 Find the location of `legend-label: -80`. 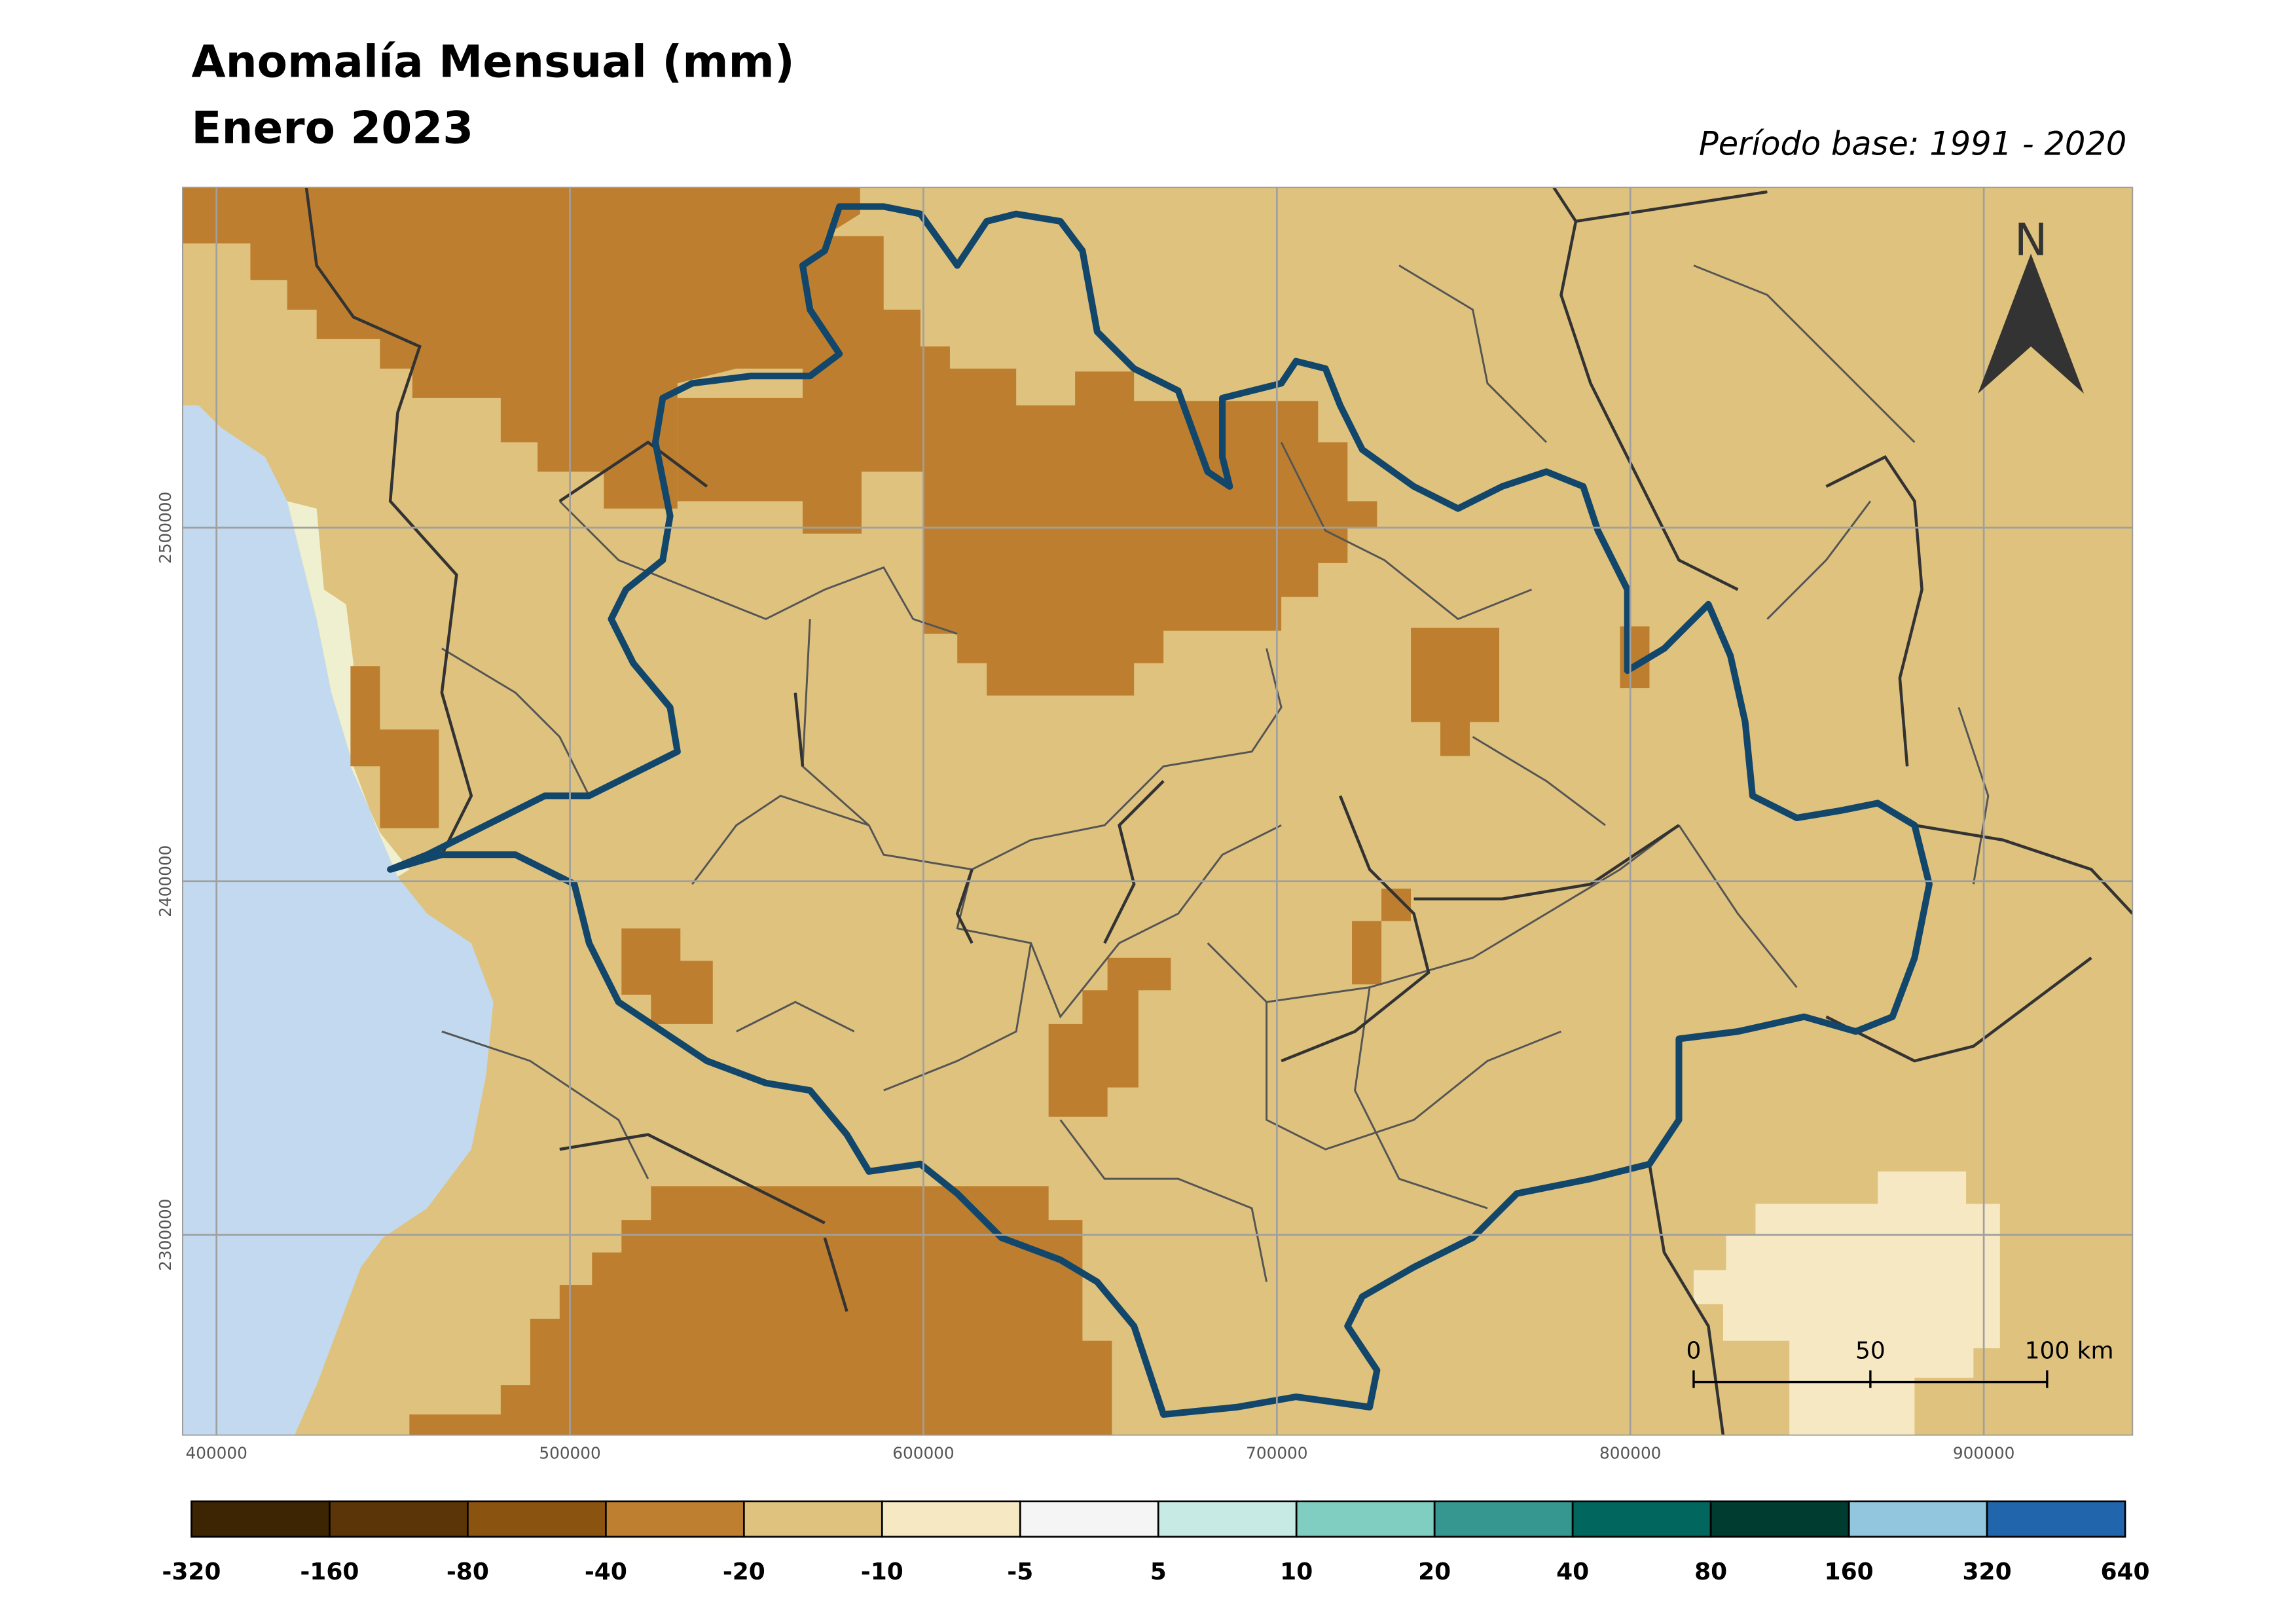

legend-label: -80 is located at coordinates (467, 1572).